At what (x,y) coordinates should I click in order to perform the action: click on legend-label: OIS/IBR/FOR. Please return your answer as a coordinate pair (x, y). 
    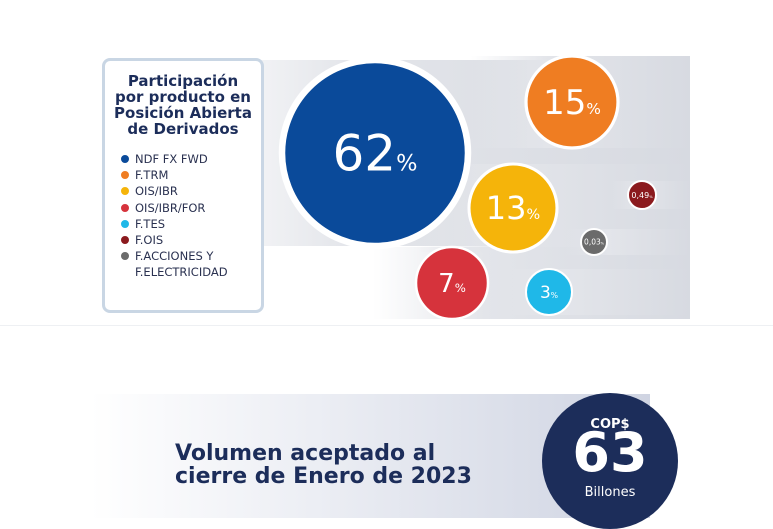
    Looking at the image, I should click on (170, 207).